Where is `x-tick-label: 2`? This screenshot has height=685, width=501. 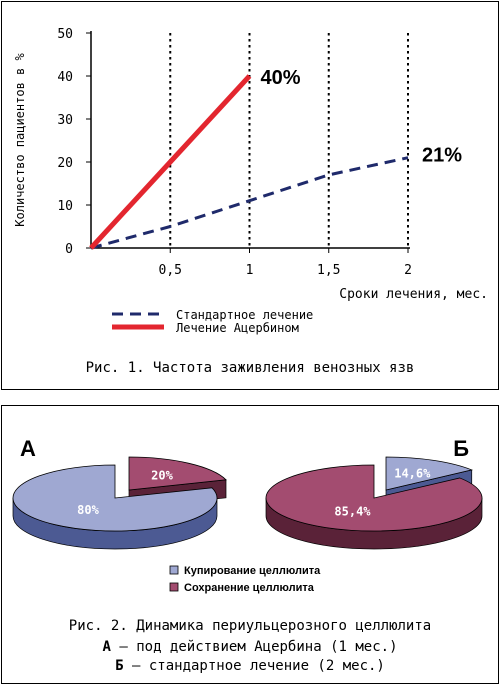 x-tick-label: 2 is located at coordinates (408, 270).